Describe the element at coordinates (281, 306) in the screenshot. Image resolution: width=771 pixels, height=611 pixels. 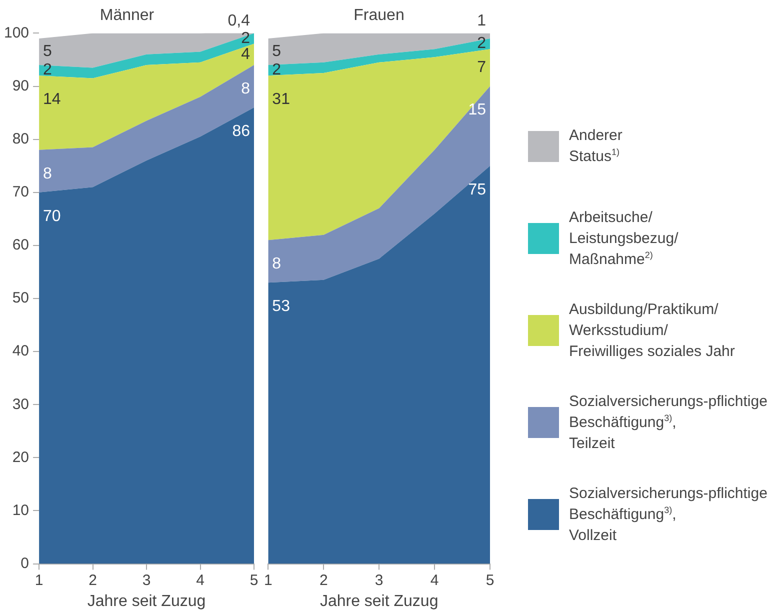
I see `data-label: 53` at that location.